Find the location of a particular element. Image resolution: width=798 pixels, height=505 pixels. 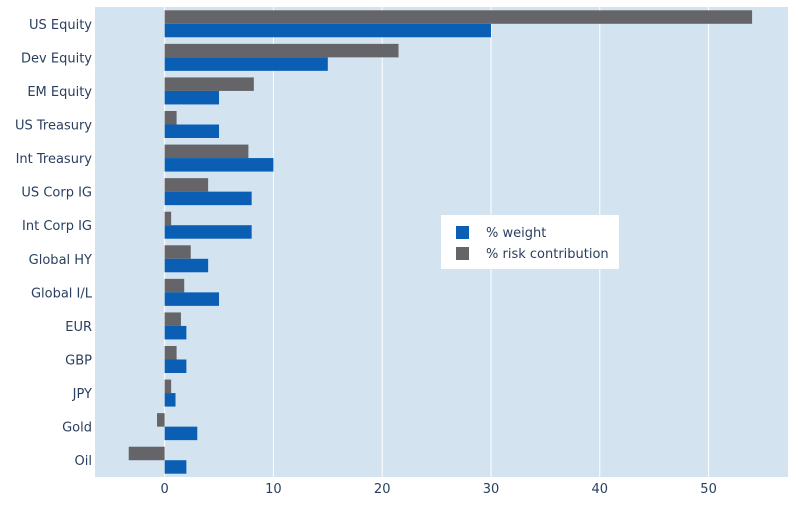

legend: % weight % risk contribution is located at coordinates (530, 242).